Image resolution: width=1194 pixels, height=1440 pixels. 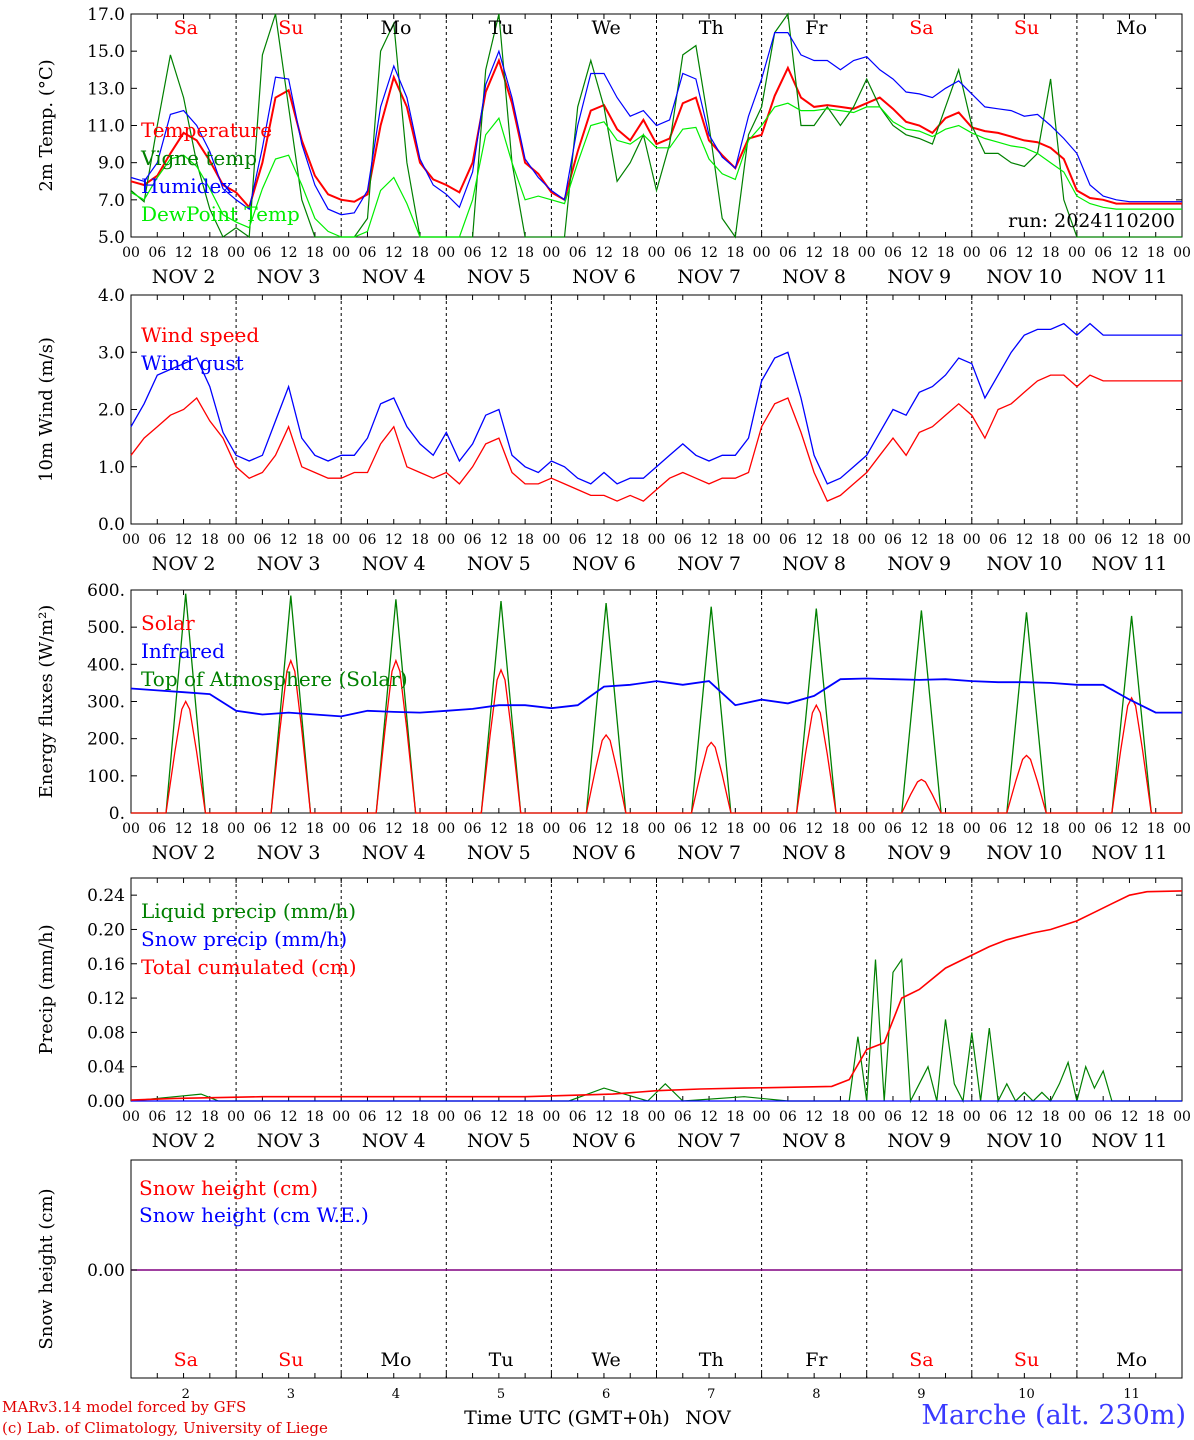 What do you see at coordinates (106, 703) in the screenshot?
I see `y-tick-label: 300.` at bounding box center [106, 703].